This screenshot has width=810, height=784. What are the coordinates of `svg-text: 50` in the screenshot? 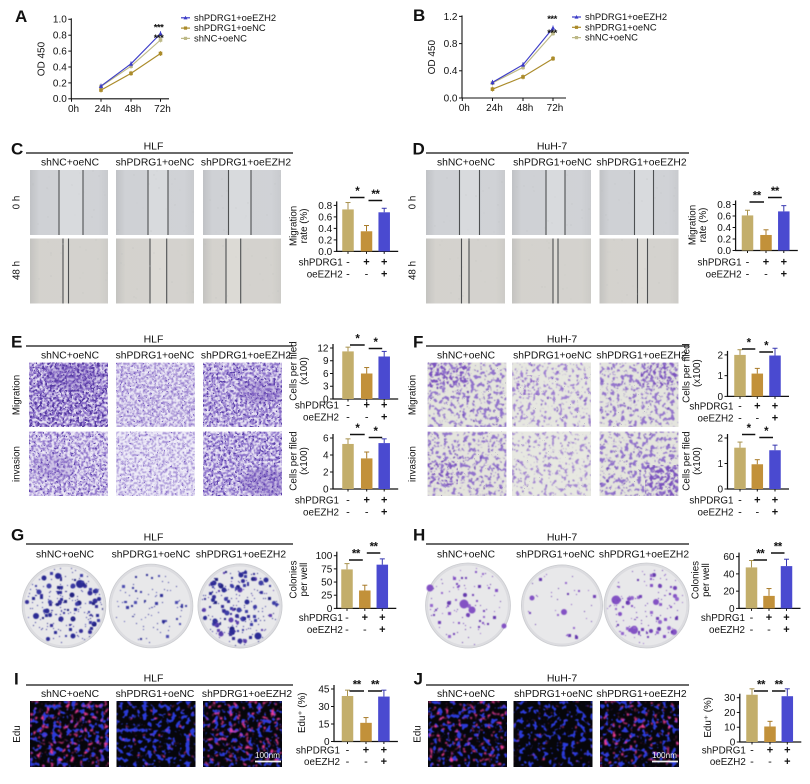 It's located at (327, 582).